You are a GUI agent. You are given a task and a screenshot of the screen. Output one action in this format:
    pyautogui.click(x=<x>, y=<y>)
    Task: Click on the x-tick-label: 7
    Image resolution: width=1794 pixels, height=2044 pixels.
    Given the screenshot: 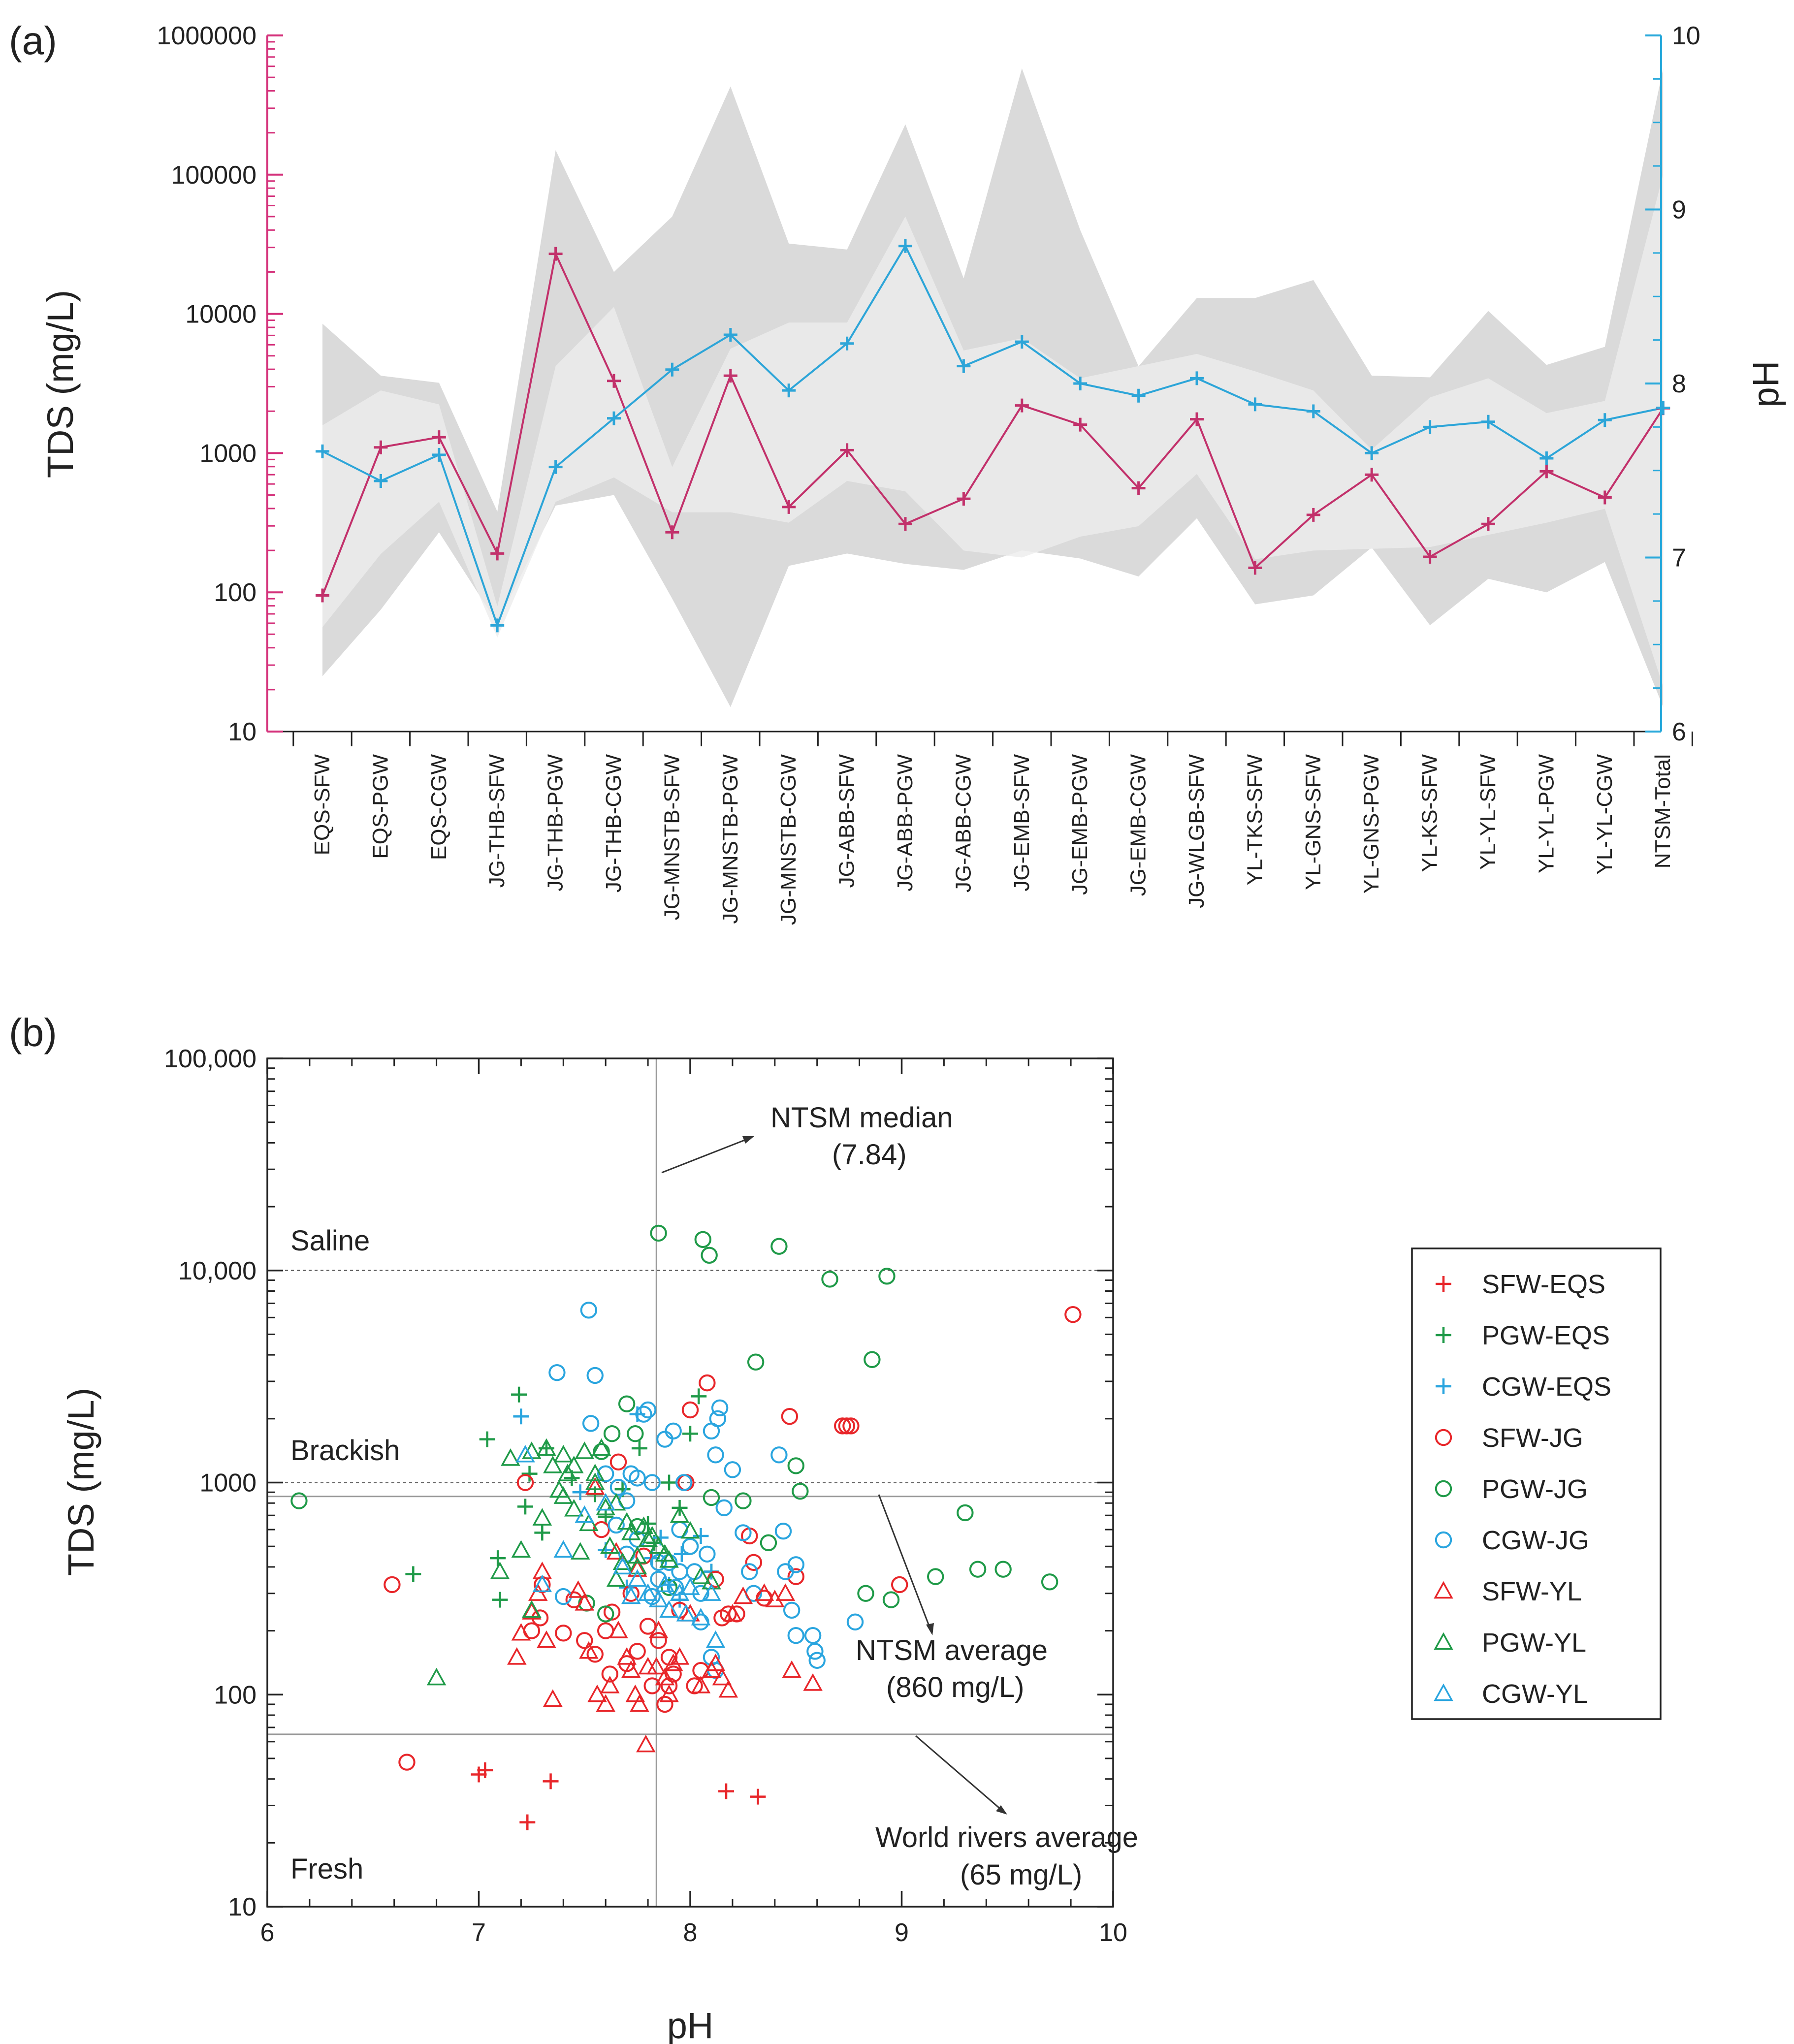 What is the action you would take?
    pyautogui.click(x=479, y=1932)
    